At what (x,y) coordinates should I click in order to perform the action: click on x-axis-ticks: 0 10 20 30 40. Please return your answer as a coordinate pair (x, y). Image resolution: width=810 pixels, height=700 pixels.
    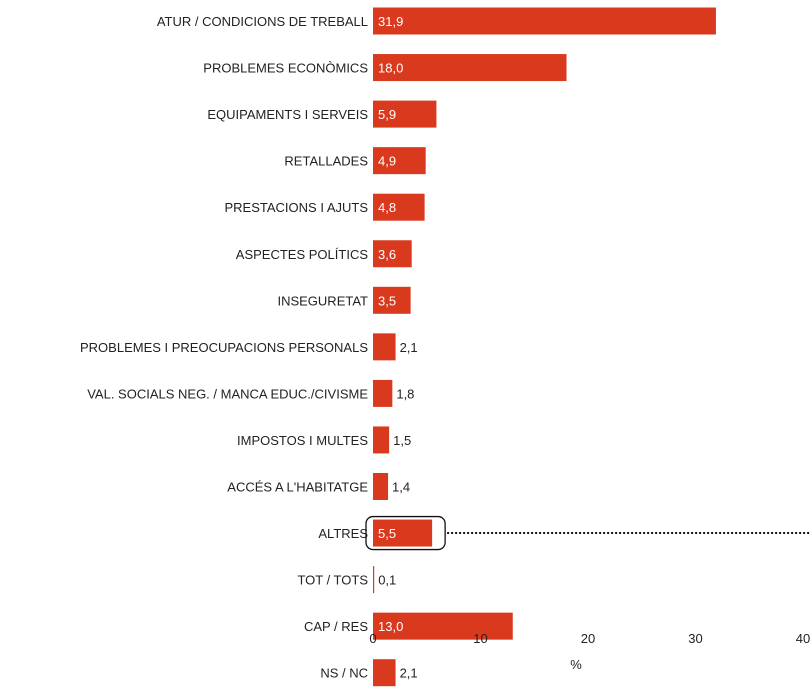
    Looking at the image, I should click on (589, 638).